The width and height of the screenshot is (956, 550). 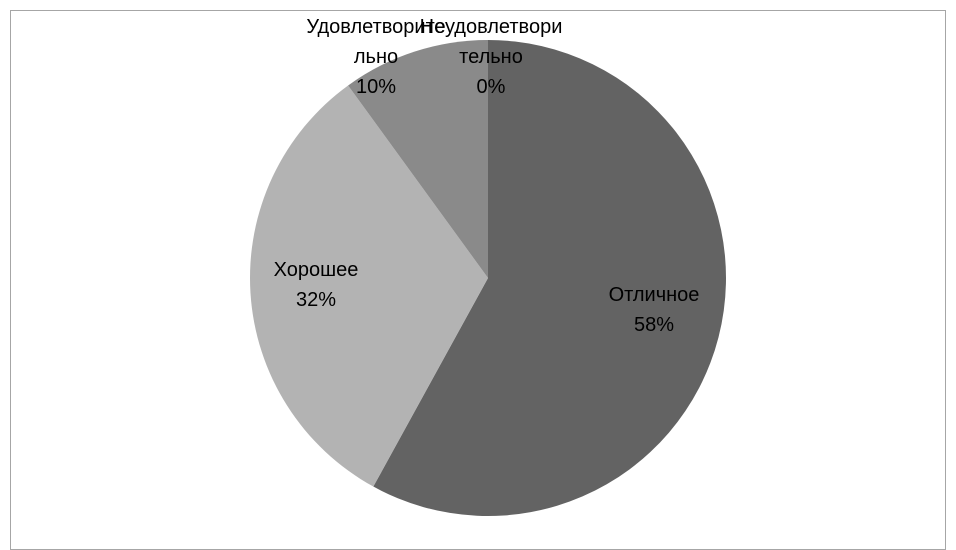 I want to click on slice-label-line: Отличное, so click(x=654, y=295).